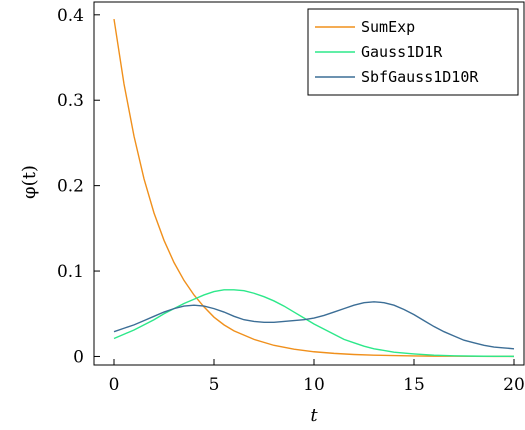 The height and width of the screenshot is (430, 525). I want to click on y-tick-label: 0, so click(78, 357).